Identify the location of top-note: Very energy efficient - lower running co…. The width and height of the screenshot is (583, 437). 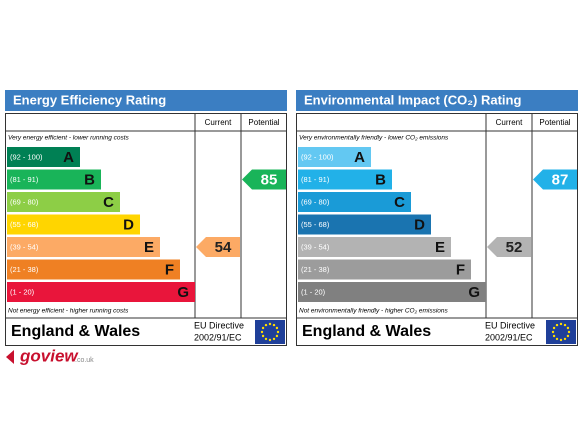
(69, 138).